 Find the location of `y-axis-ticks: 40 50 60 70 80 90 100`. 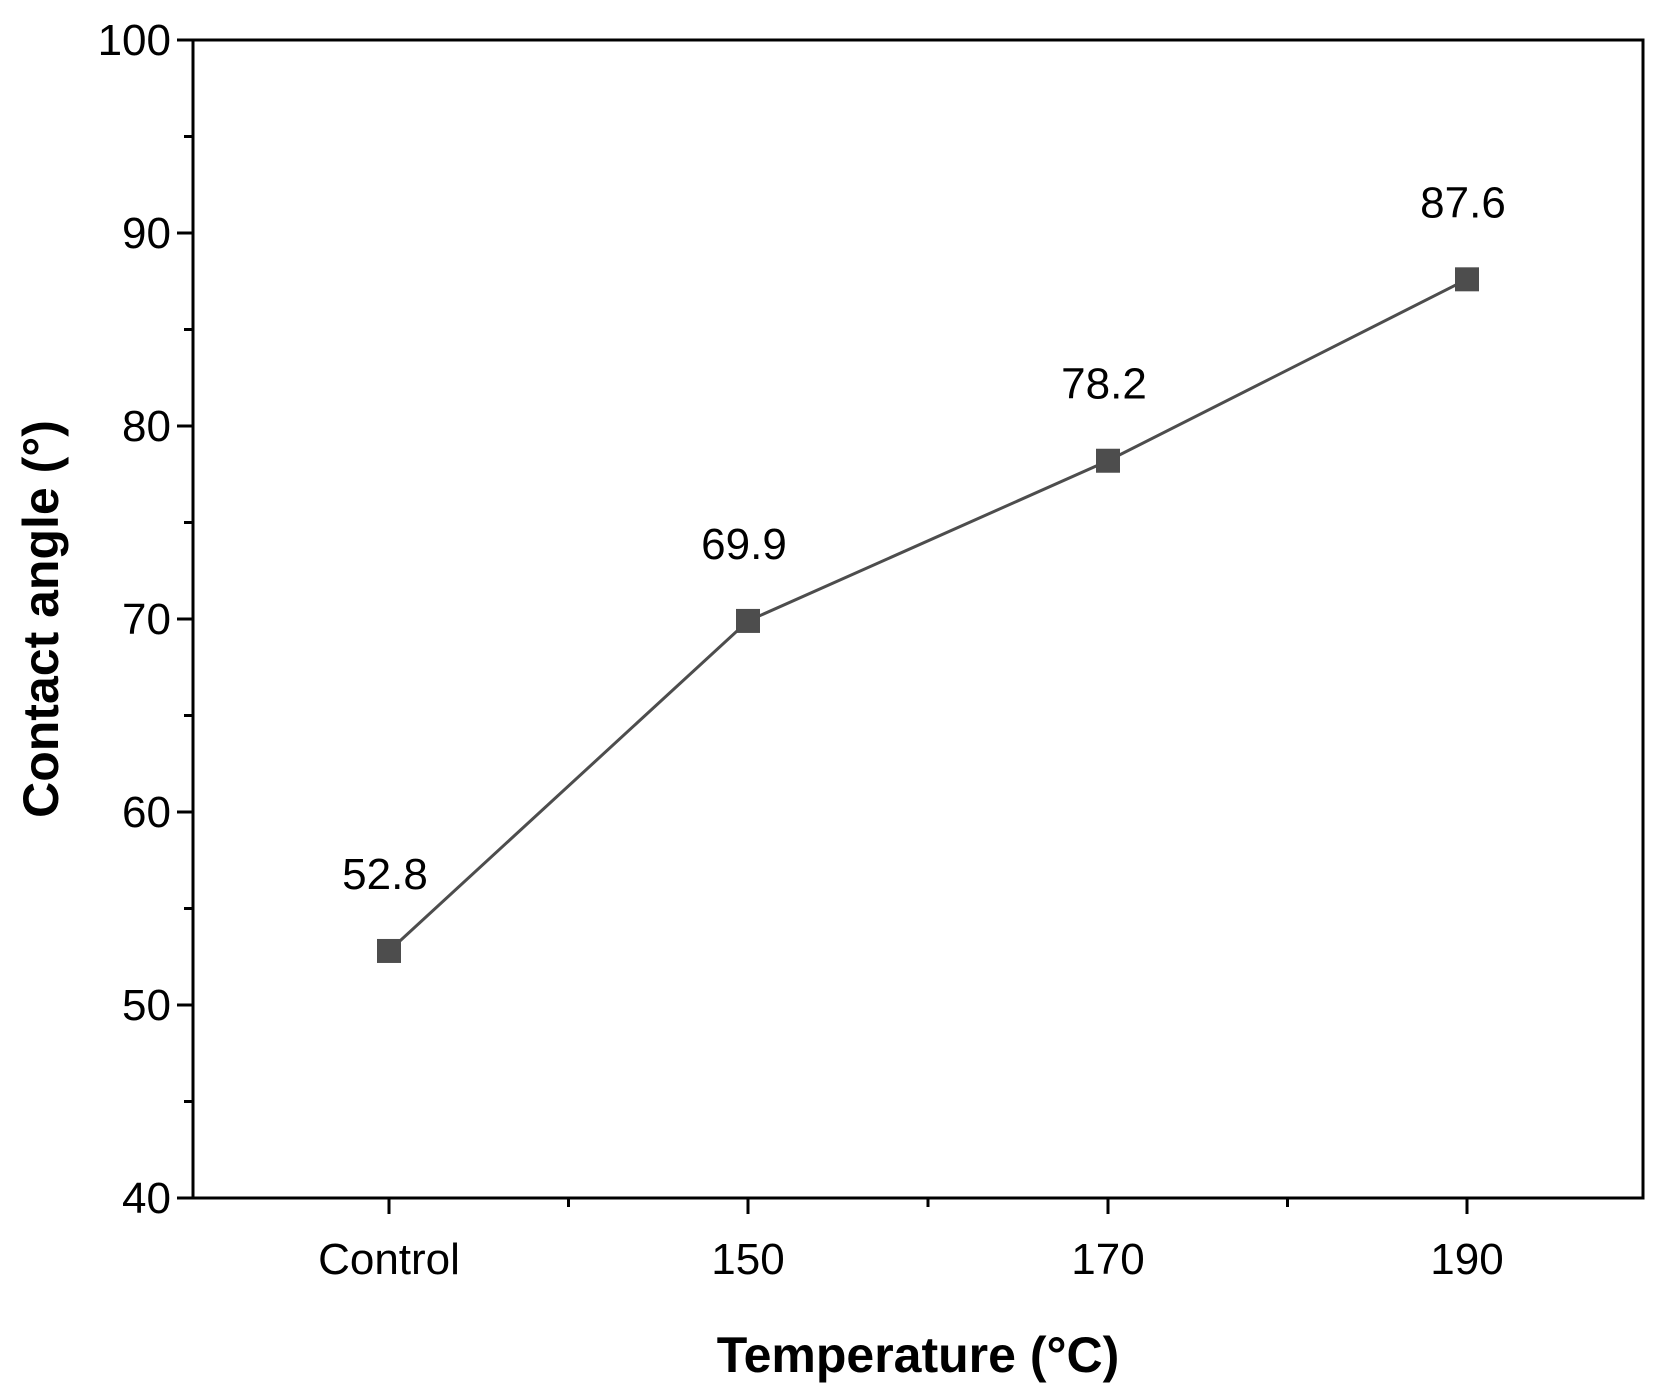

y-axis-ticks: 40 50 60 70 80 90 100 is located at coordinates (145, 619).